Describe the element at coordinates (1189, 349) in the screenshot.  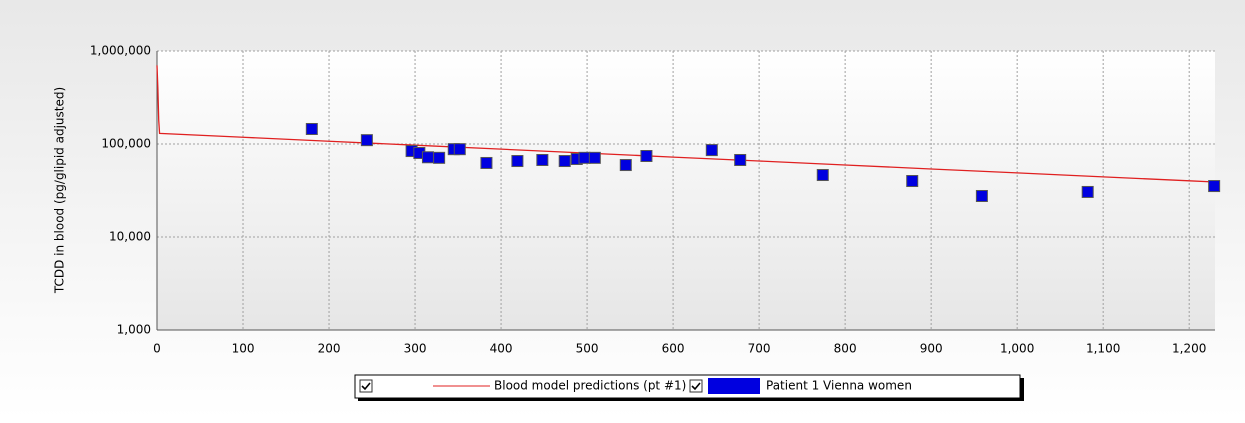
I see `x-tick-label: 1,200` at that location.